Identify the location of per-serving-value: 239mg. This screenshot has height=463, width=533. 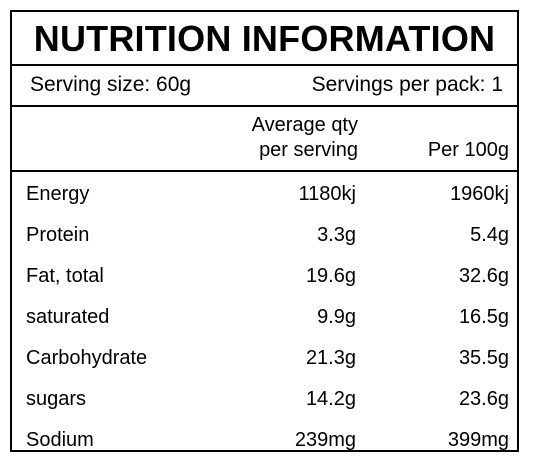
(325, 440).